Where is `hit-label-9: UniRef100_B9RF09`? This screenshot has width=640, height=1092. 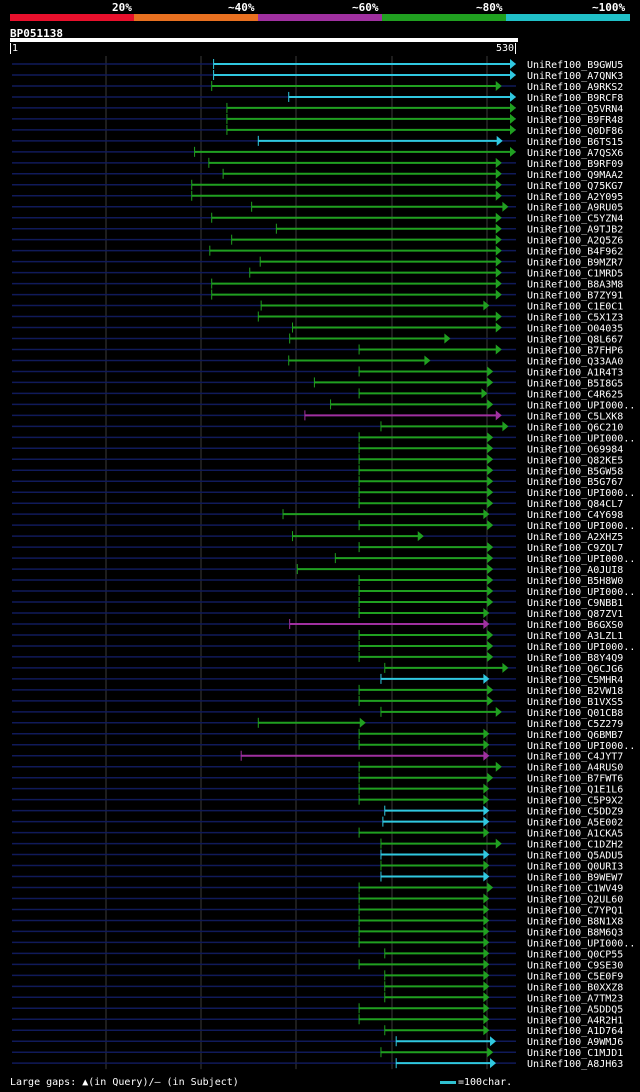
hit-label-9: UniRef100_B9RF09 is located at coordinates (575, 164).